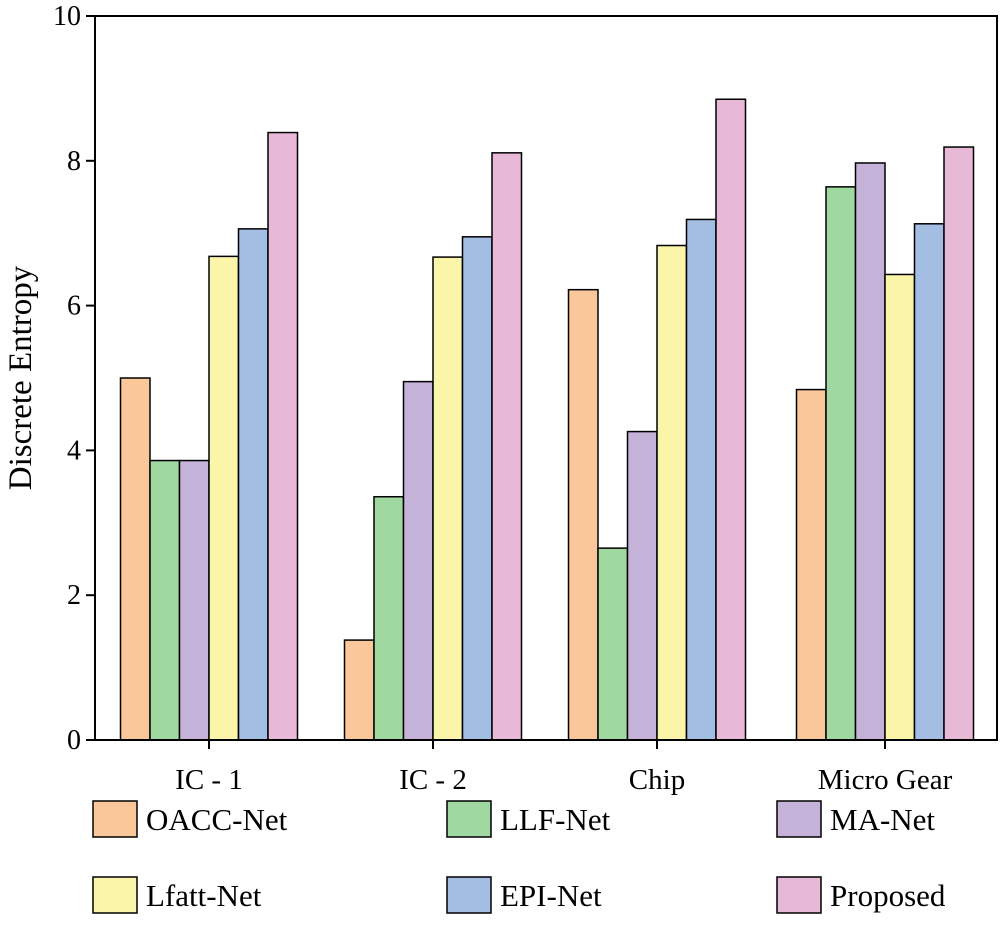  Describe the element at coordinates (959, 443) in the screenshot. I see `bar-proposed-micro-gear` at that location.